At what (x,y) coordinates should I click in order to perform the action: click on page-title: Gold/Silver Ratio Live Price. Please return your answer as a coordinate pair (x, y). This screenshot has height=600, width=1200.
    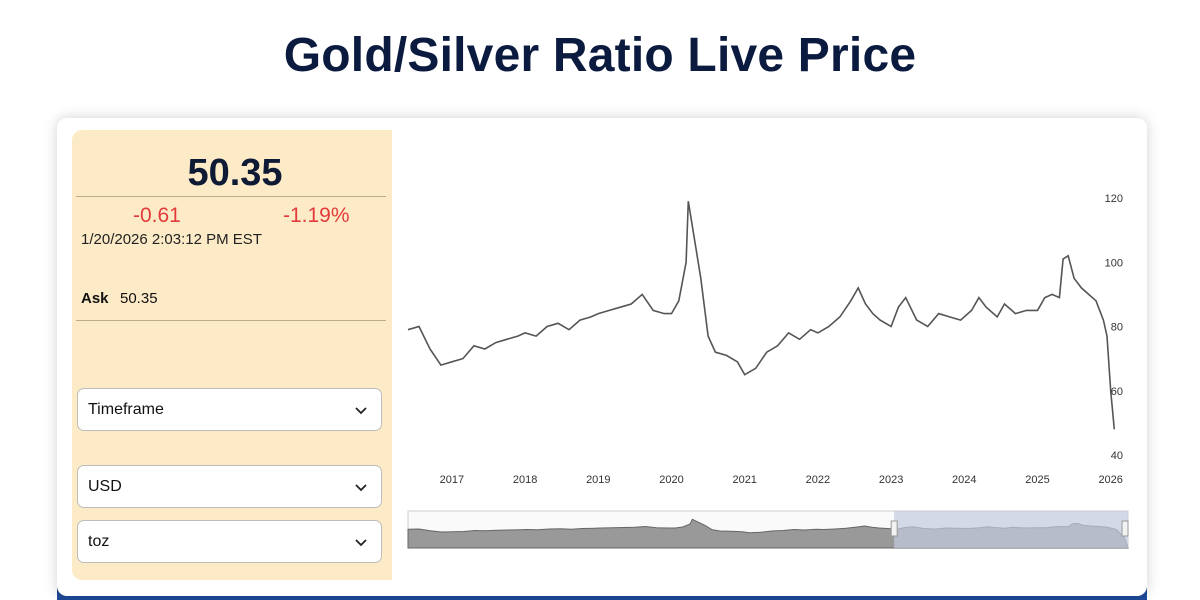
    Looking at the image, I should click on (600, 55).